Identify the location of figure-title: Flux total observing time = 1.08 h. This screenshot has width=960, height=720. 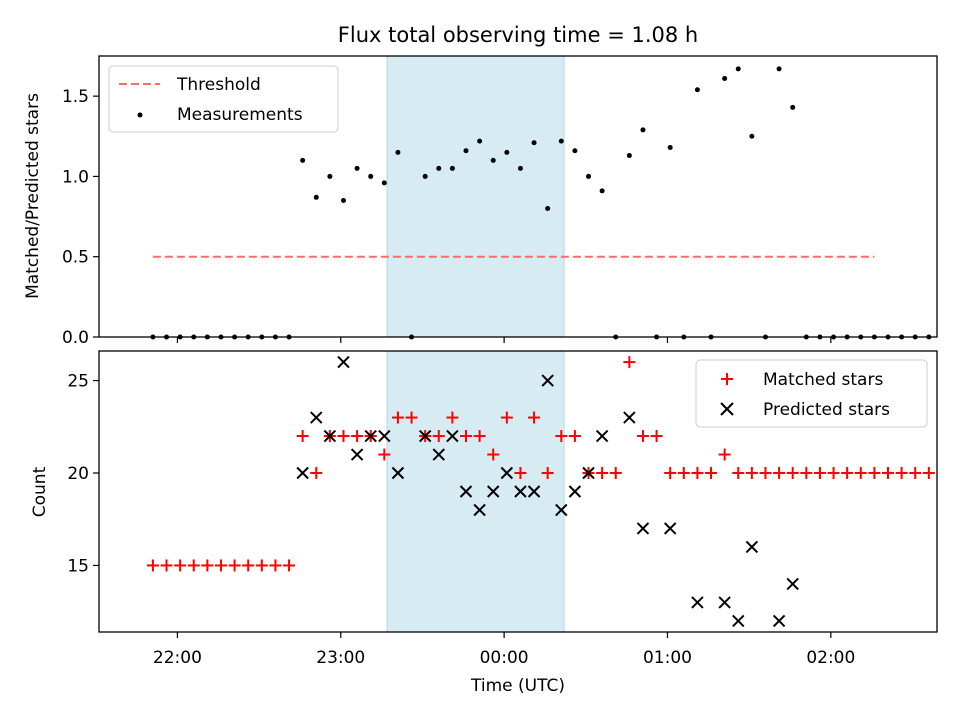
(518, 35).